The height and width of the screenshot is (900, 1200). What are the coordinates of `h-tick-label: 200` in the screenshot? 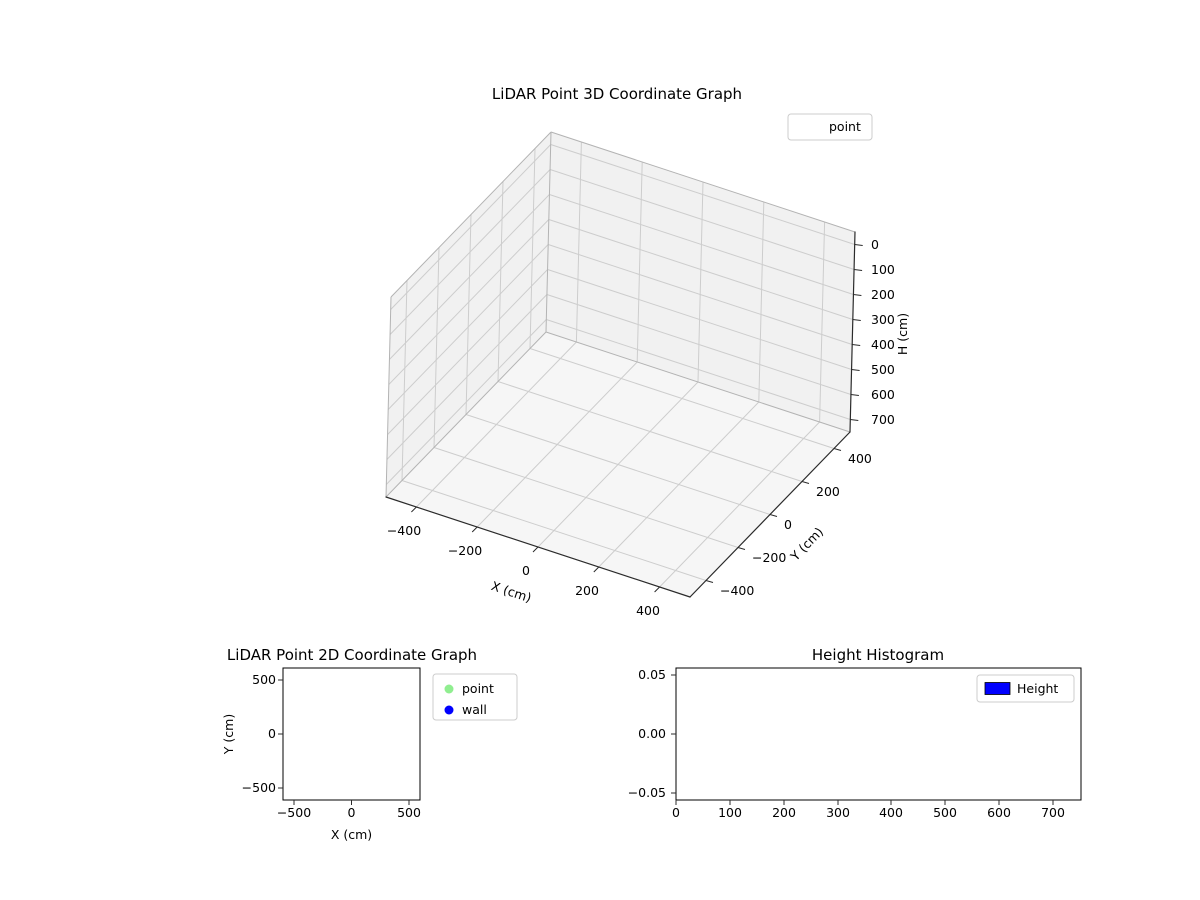 It's located at (883, 294).